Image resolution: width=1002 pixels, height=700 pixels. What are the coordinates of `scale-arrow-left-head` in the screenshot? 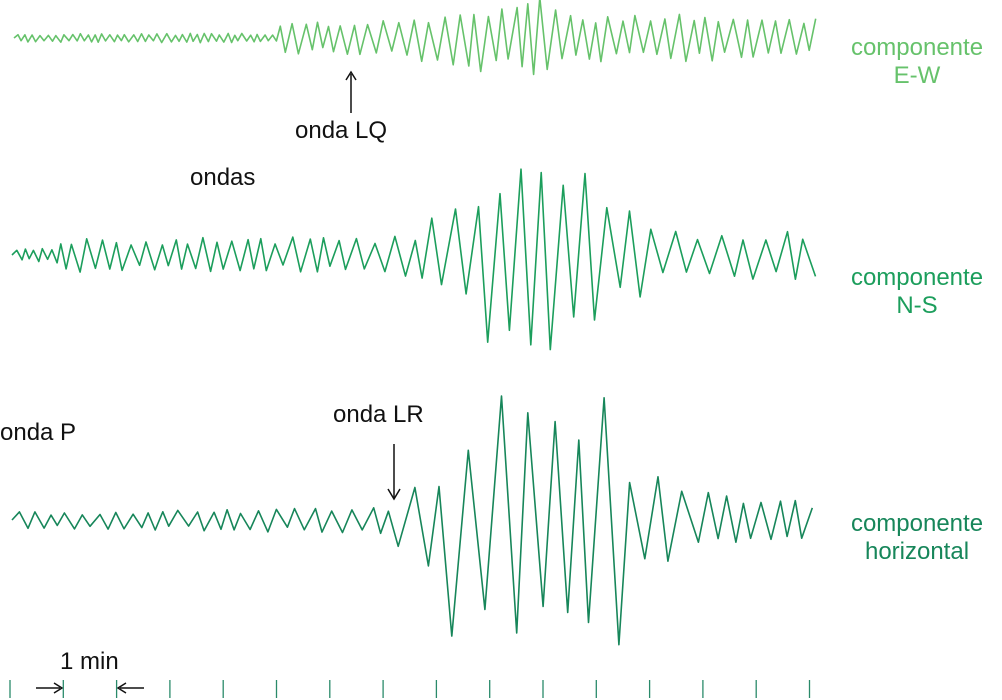 It's located at (121, 688).